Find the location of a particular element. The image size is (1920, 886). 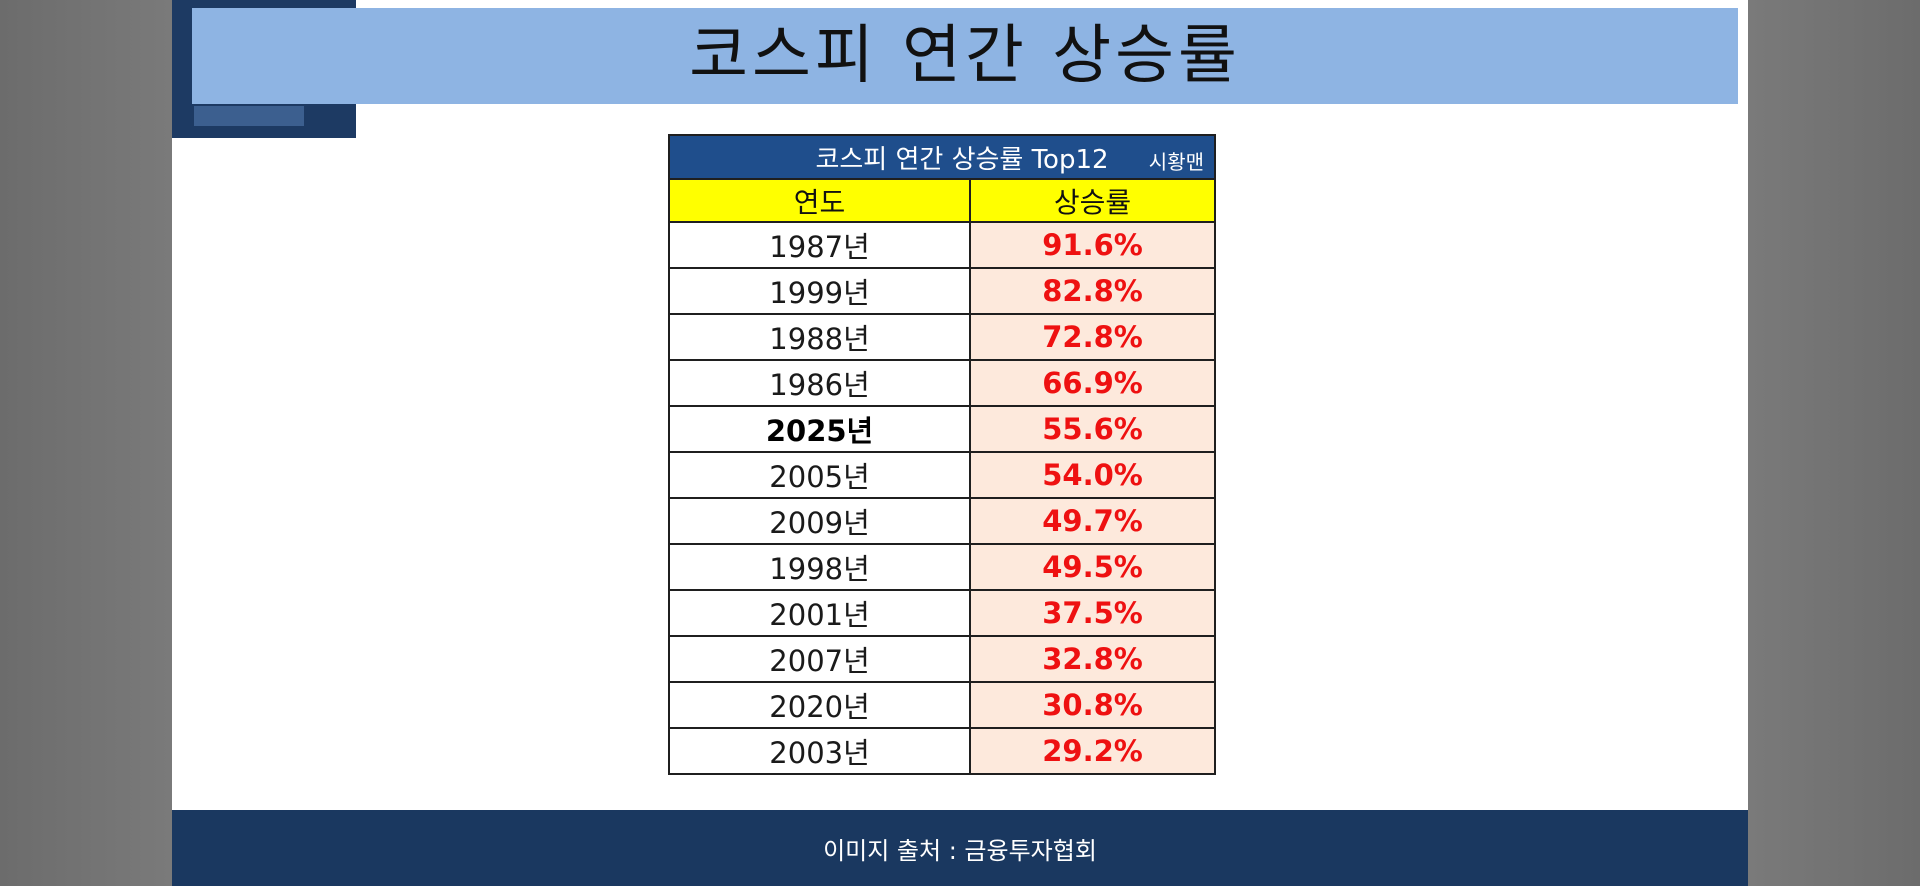

year-cell: 2009년 is located at coordinates (819, 521).